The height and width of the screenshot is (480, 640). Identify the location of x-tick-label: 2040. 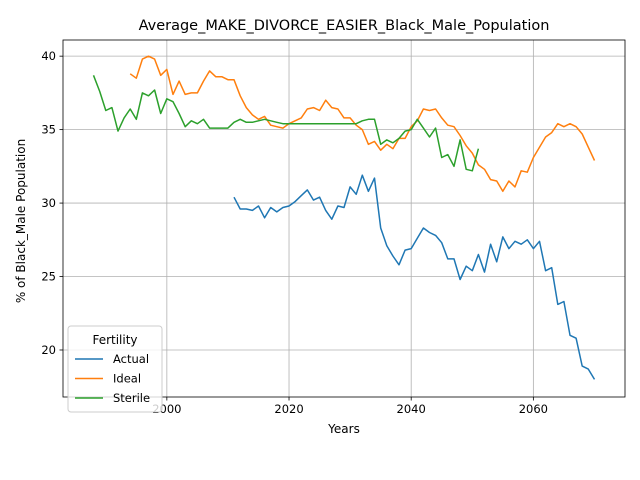
(411, 409).